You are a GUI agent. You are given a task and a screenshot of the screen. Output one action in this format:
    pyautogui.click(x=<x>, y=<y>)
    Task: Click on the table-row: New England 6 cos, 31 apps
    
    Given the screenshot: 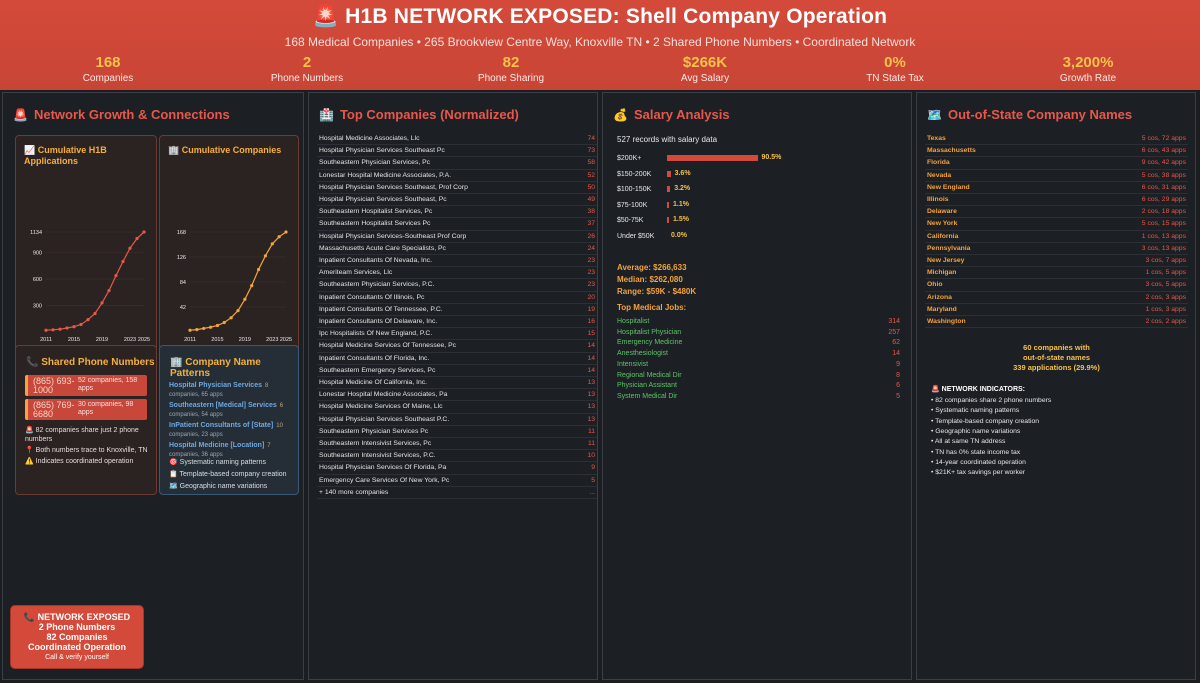 What is the action you would take?
    pyautogui.click(x=1056, y=188)
    